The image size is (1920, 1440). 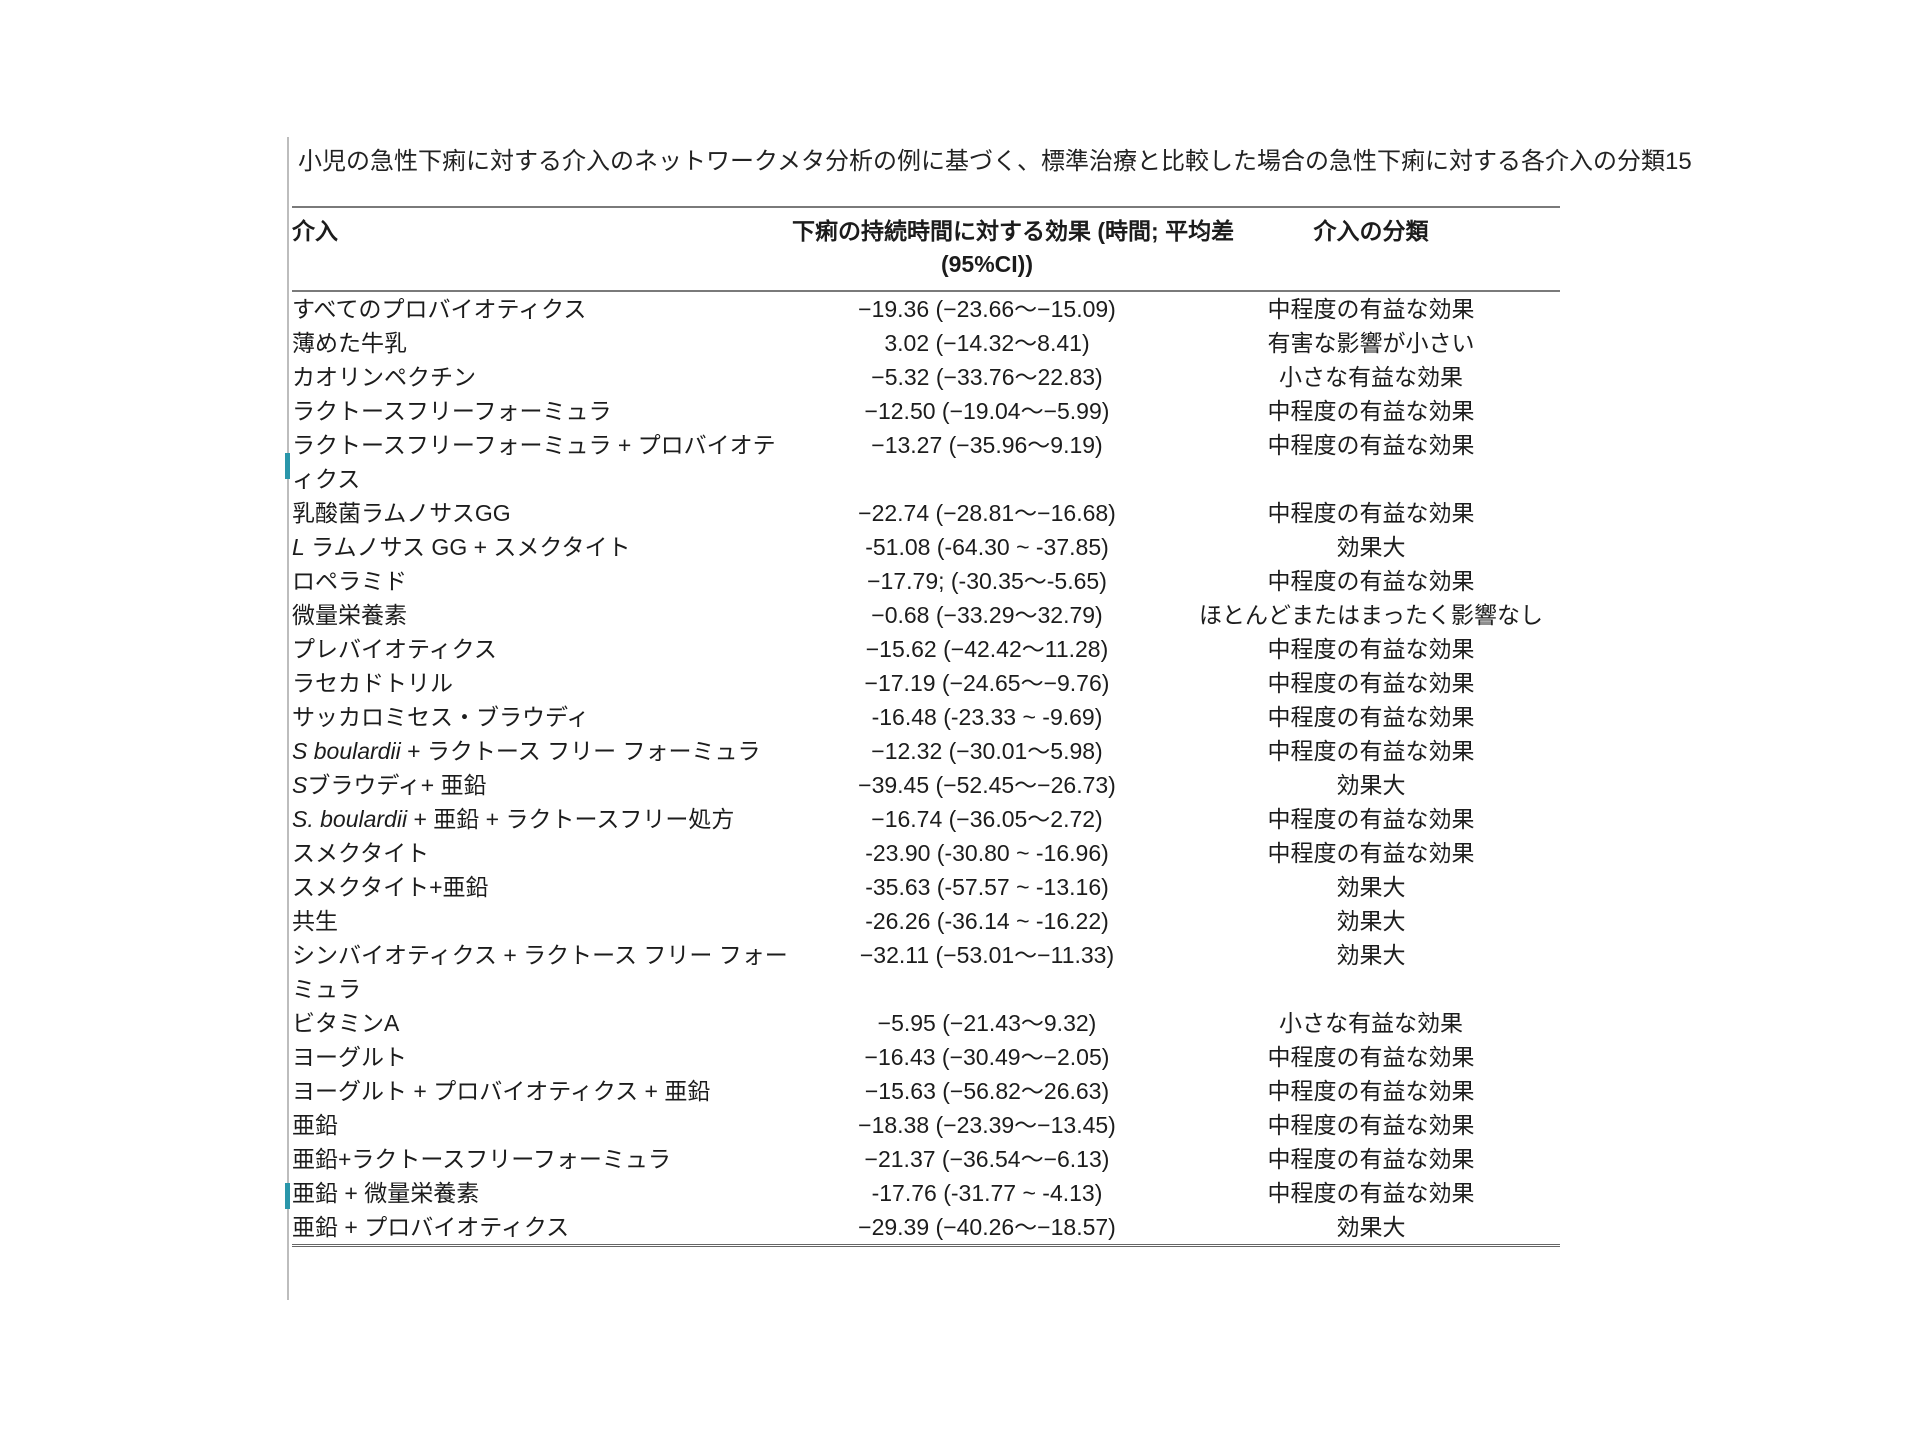 I want to click on intervention-cell: 乳酸菌ラムノサスGG, so click(x=542, y=513).